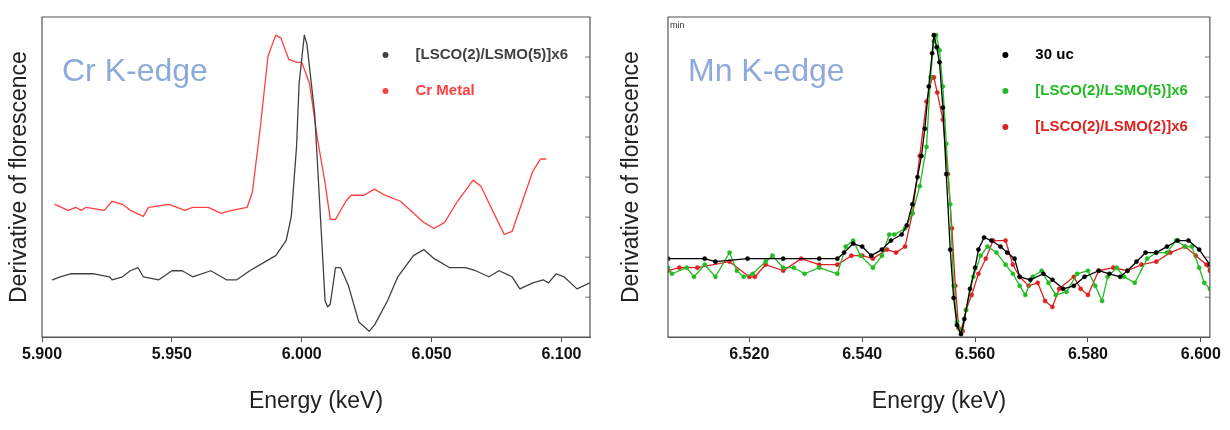 Image resolution: width=1230 pixels, height=430 pixels. I want to click on x-tick-label: 6.600, so click(1200, 354).